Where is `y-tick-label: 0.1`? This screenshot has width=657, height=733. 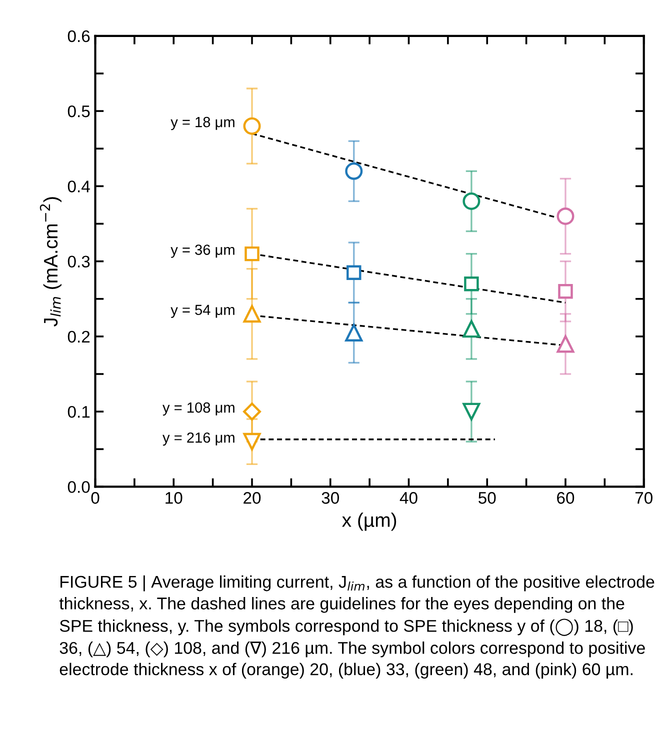 y-tick-label: 0.1 is located at coordinates (79, 412).